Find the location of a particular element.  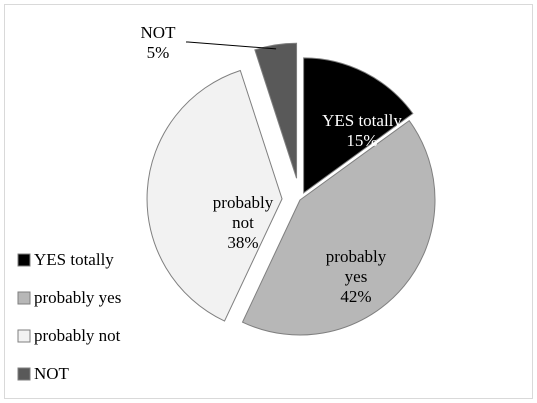

pie-slice-not is located at coordinates (276, 110).